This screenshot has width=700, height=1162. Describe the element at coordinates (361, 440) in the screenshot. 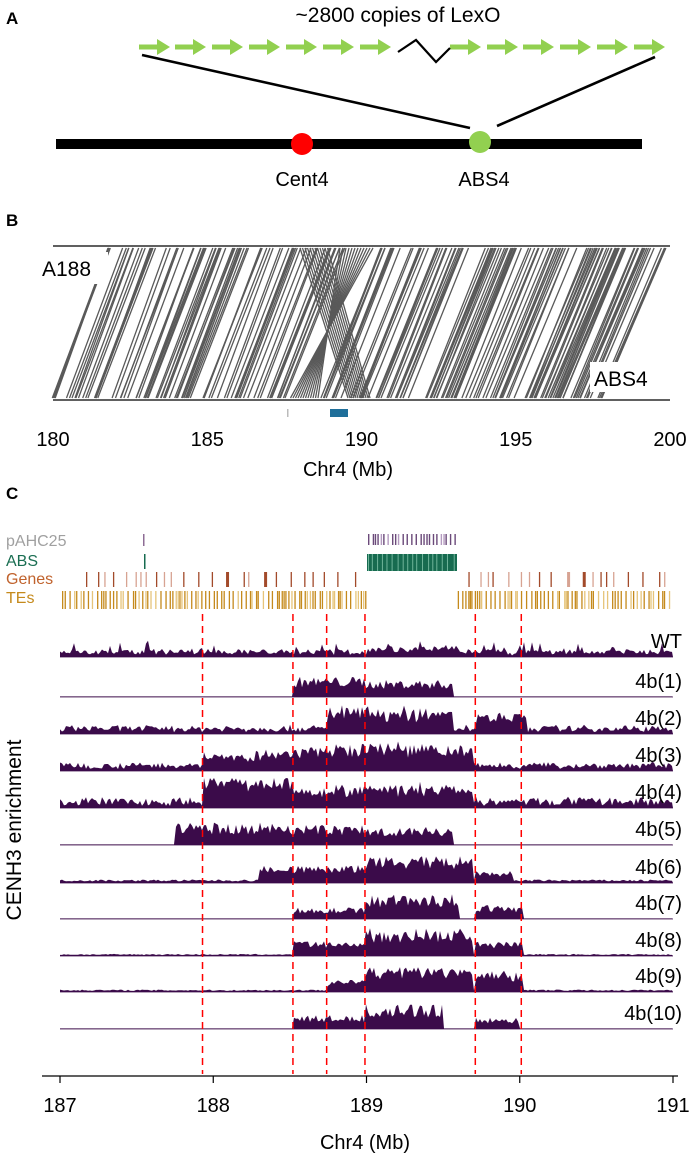

I see `panel-b-axis-ticks: 180 185 190 195 200` at that location.